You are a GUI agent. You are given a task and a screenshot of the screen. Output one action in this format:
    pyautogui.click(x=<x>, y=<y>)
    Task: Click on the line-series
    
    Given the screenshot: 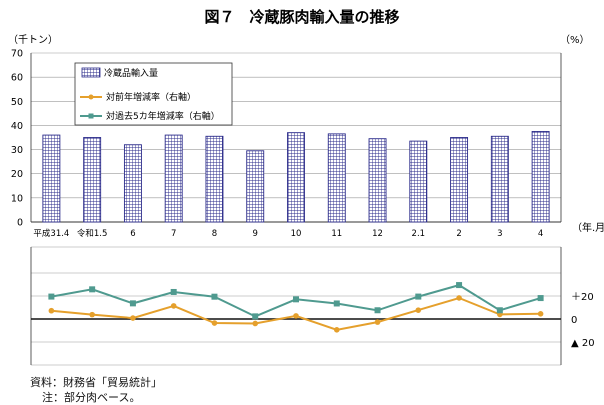 What is the action you would take?
    pyautogui.click(x=296, y=307)
    